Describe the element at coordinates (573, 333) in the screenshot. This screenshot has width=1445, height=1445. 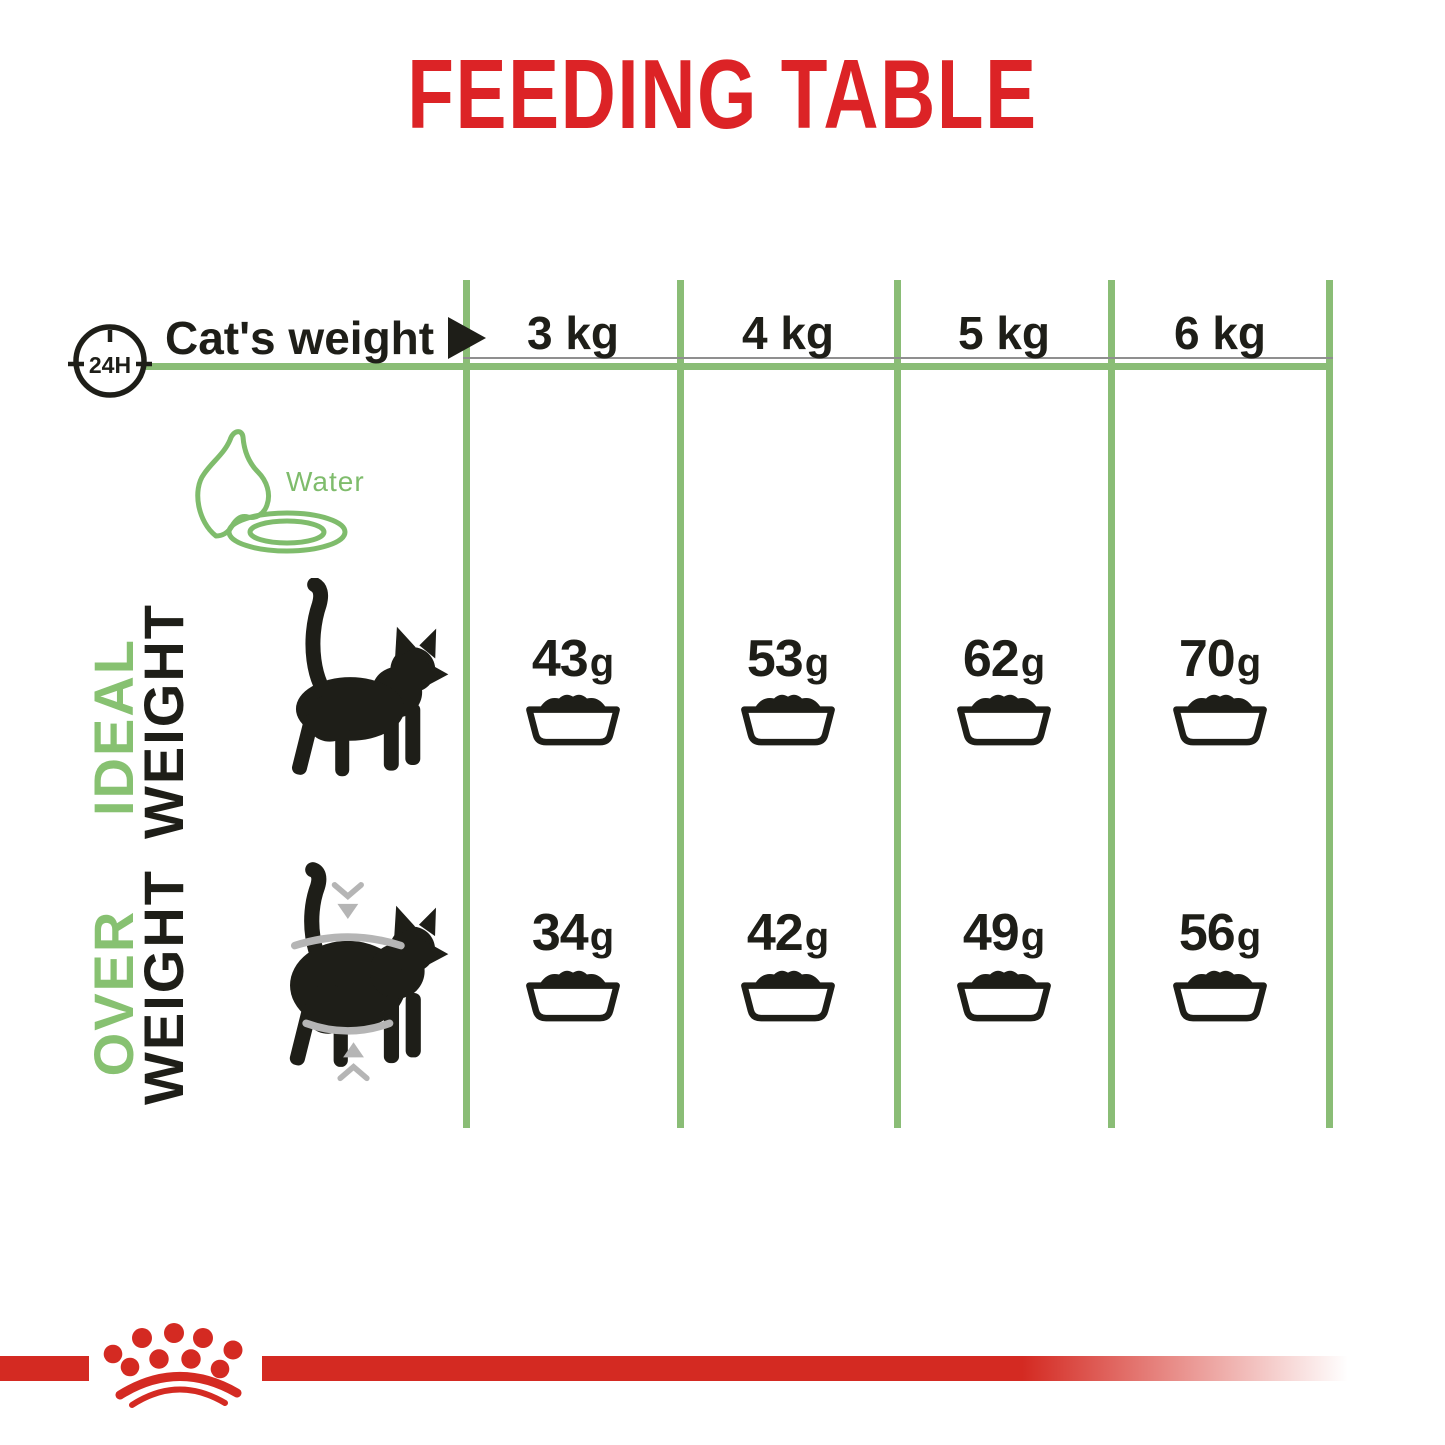
I see `column-header-3kg: 3 kg` at that location.